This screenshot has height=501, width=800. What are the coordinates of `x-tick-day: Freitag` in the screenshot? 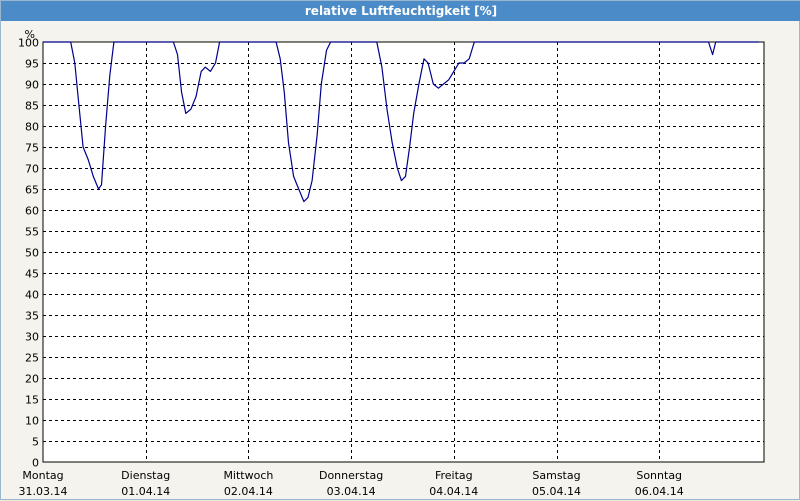 It's located at (454, 475).